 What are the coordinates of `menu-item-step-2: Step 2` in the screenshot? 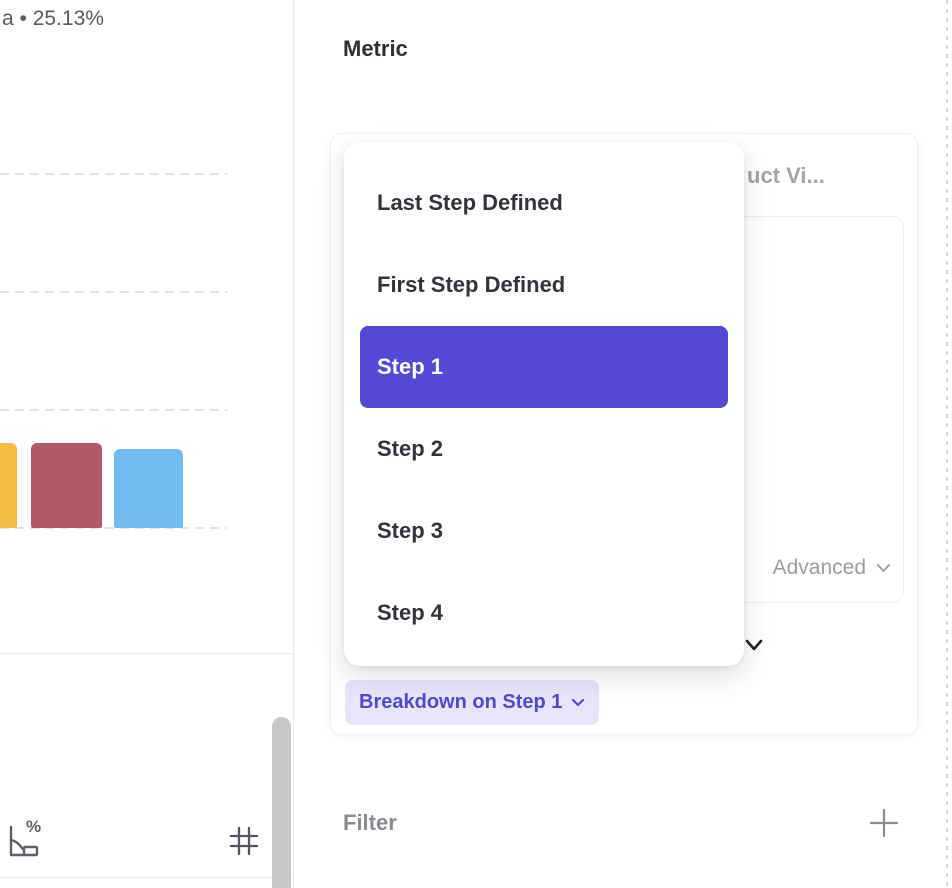 It's located at (410, 448).